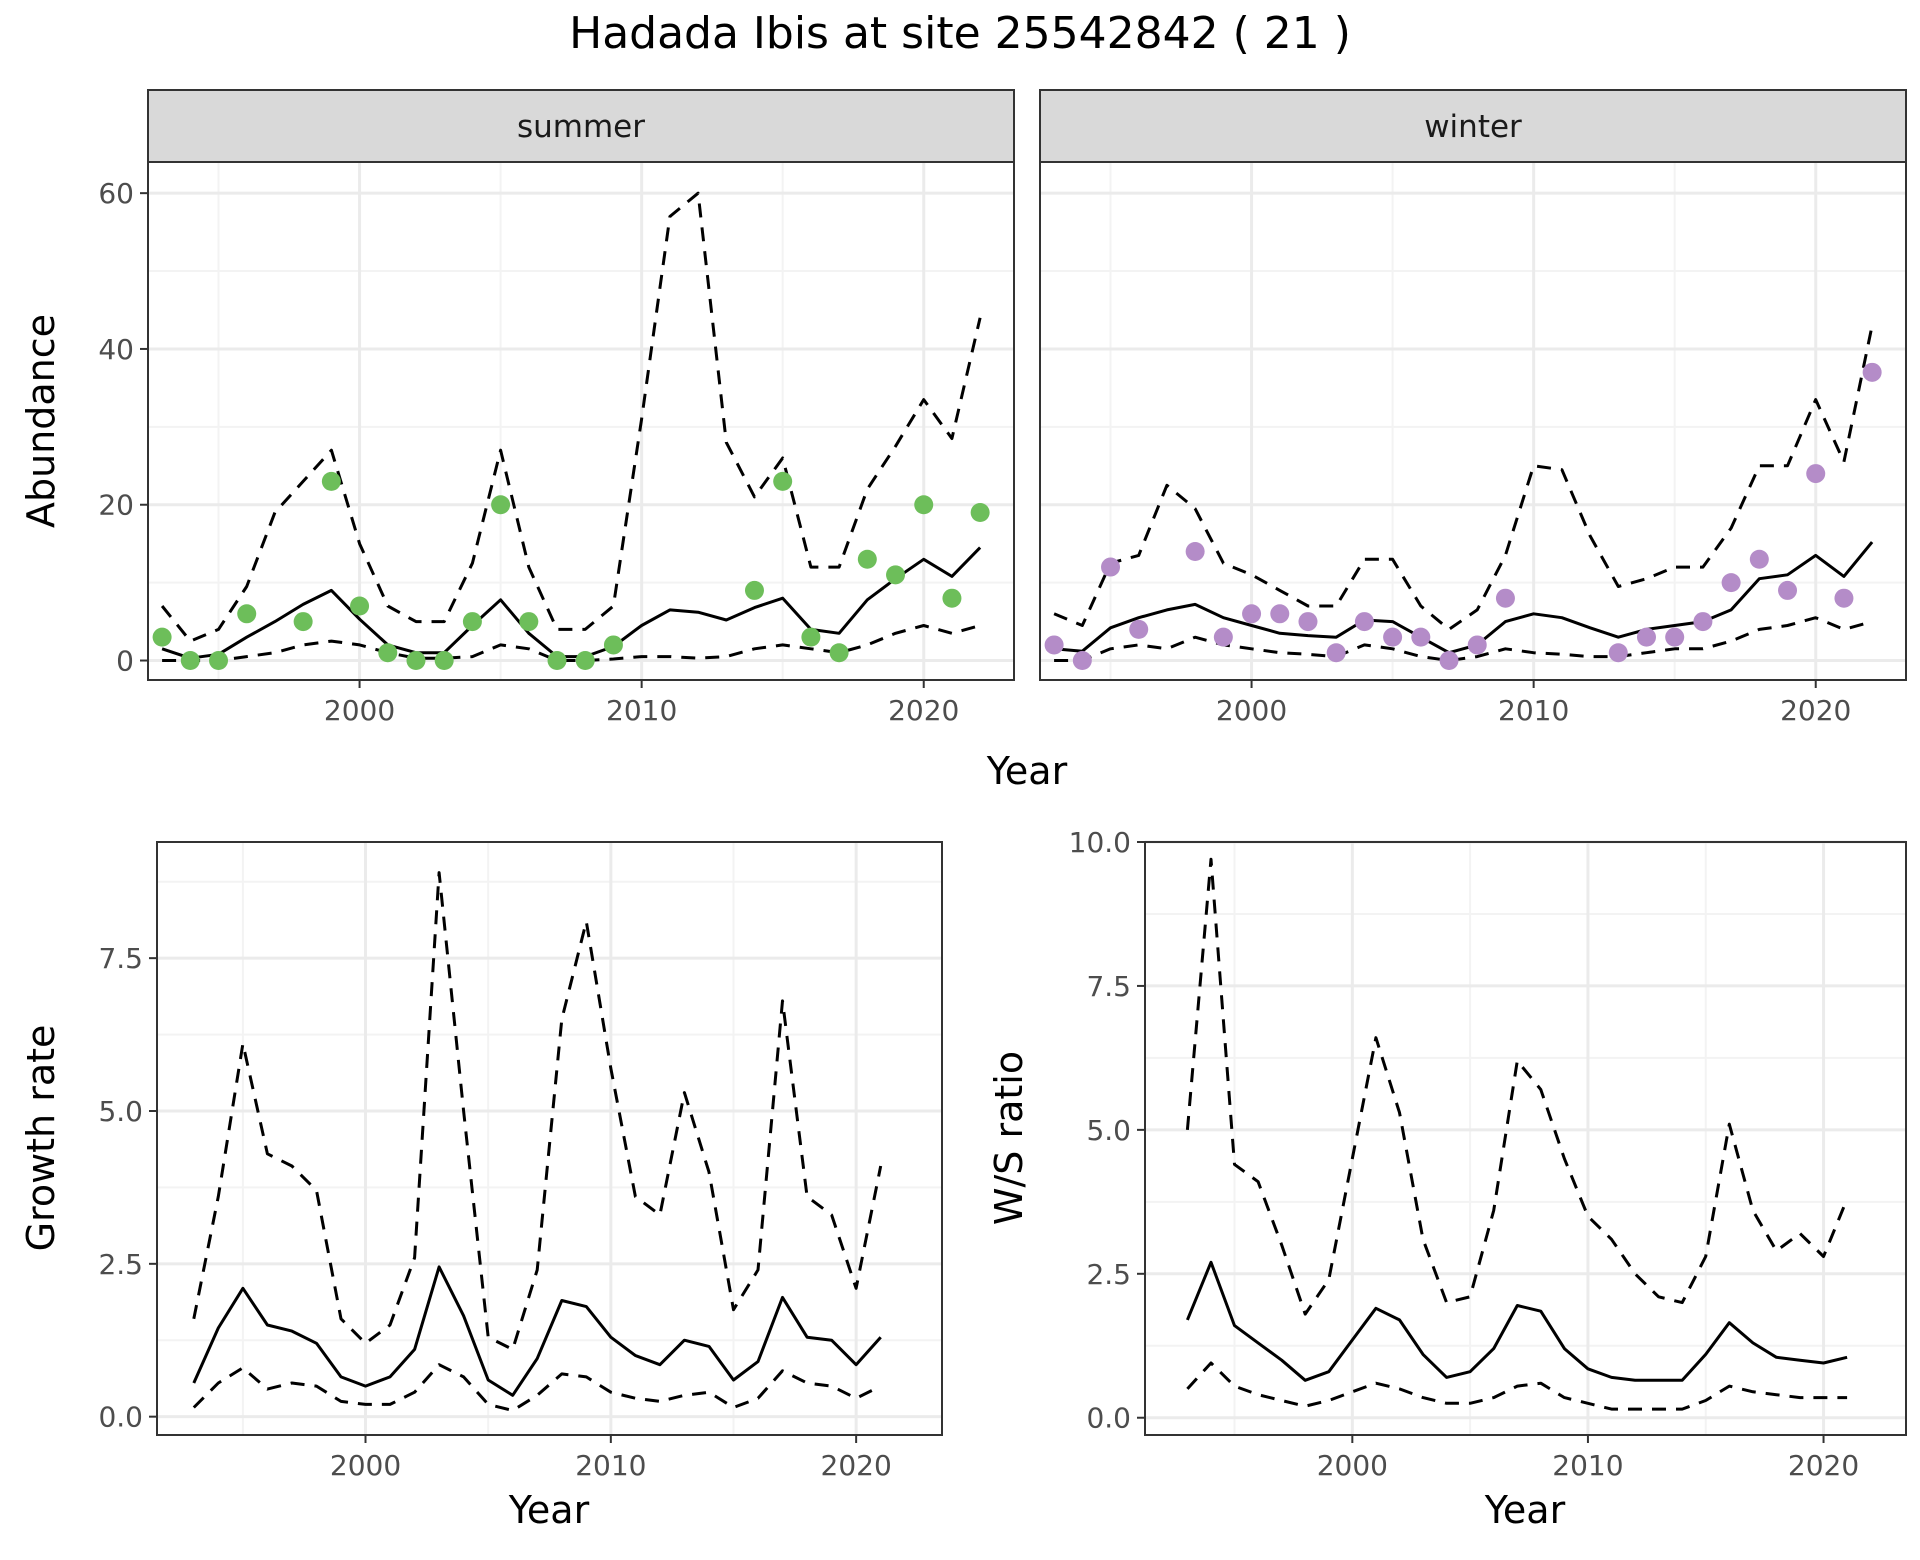 This screenshot has width=1920, height=1560. I want to click on y-tick-label: 20, so click(116, 505).